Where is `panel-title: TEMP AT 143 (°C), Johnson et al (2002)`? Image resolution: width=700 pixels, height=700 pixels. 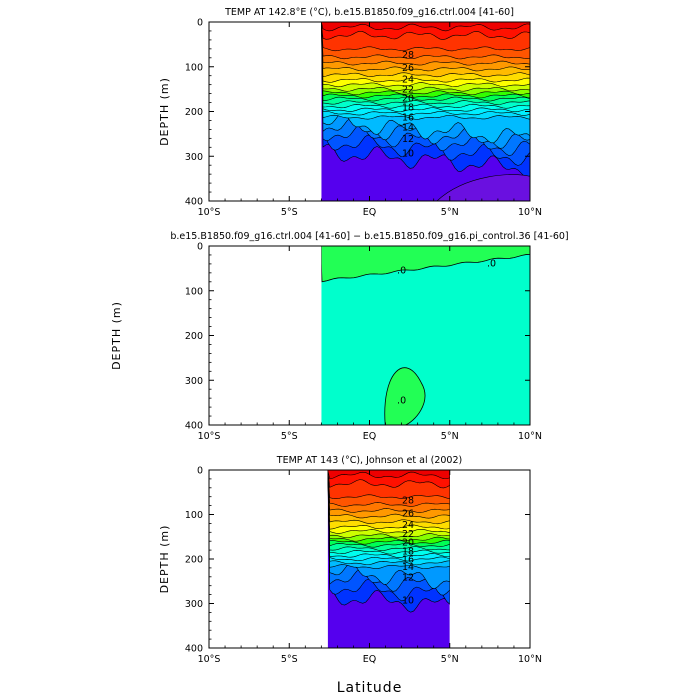
panel-title: TEMP AT 143 (°C), Johnson et al (2002) is located at coordinates (369, 460).